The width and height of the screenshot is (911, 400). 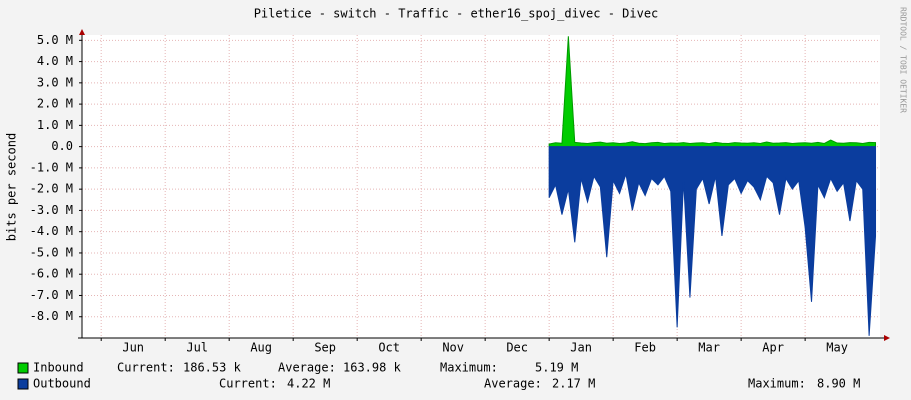 I want to click on legend-label: Inbound, so click(x=58, y=368).